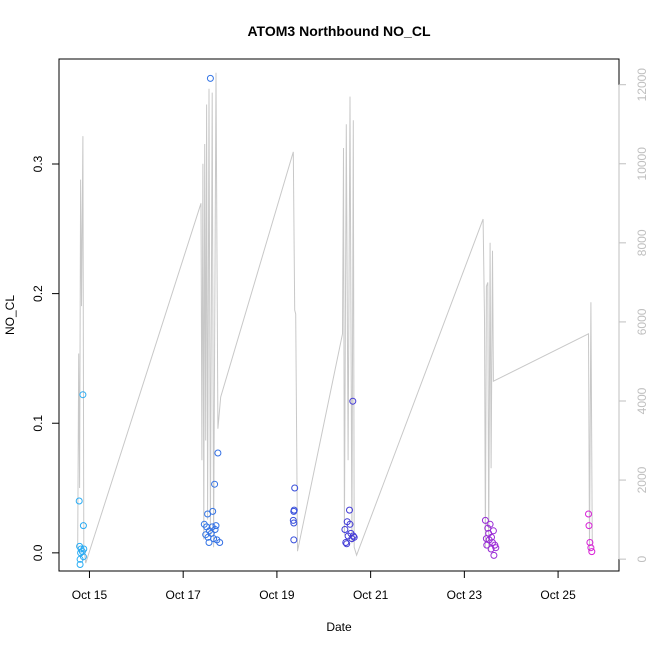 Image resolution: width=650 pixels, height=650 pixels. What do you see at coordinates (184, 595) in the screenshot?
I see `x-tick-label: Oct 17` at bounding box center [184, 595].